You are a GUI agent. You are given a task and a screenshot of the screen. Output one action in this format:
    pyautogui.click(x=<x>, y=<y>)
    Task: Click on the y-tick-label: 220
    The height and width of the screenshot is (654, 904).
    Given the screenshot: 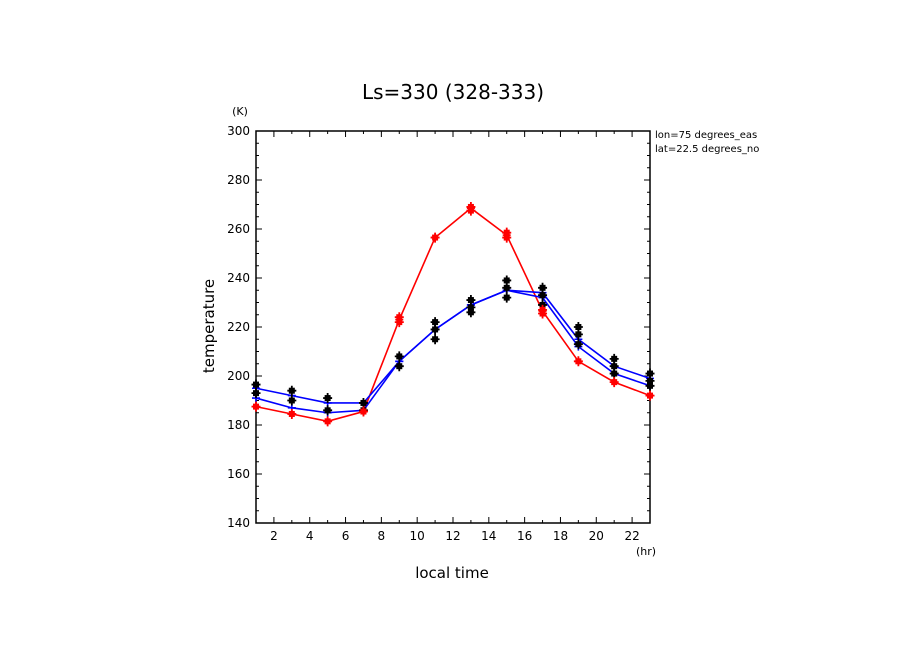 What is the action you would take?
    pyautogui.click(x=238, y=327)
    